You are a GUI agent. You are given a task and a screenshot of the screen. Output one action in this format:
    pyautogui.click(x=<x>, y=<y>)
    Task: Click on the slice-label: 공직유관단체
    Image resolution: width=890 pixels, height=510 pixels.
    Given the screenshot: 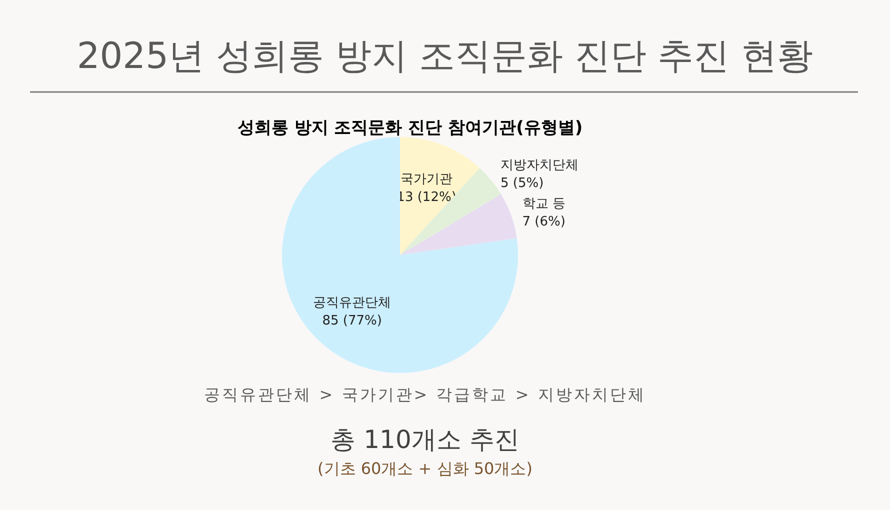 What is the action you would take?
    pyautogui.click(x=352, y=302)
    